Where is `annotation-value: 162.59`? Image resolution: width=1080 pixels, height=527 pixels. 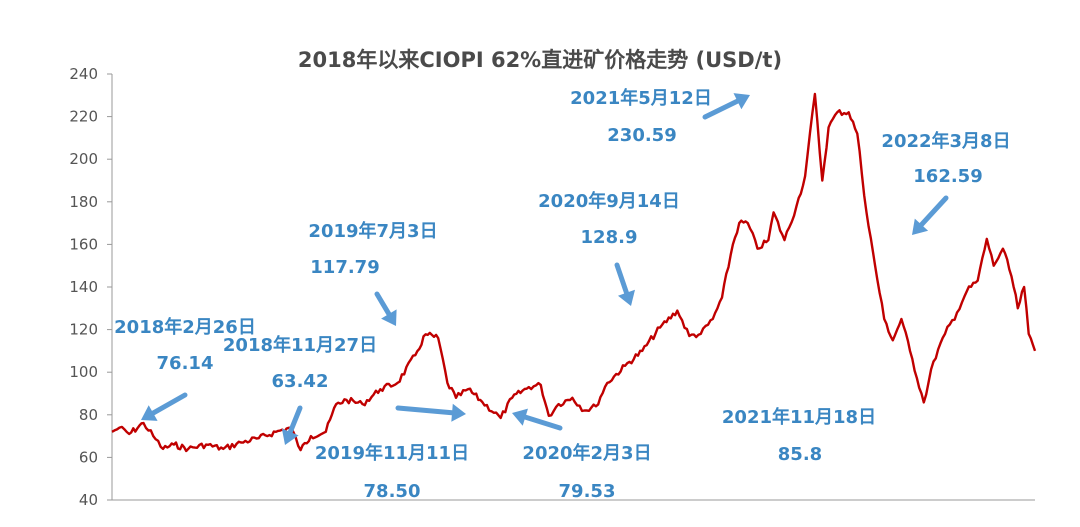
annotation-value: 162.59 is located at coordinates (947, 176).